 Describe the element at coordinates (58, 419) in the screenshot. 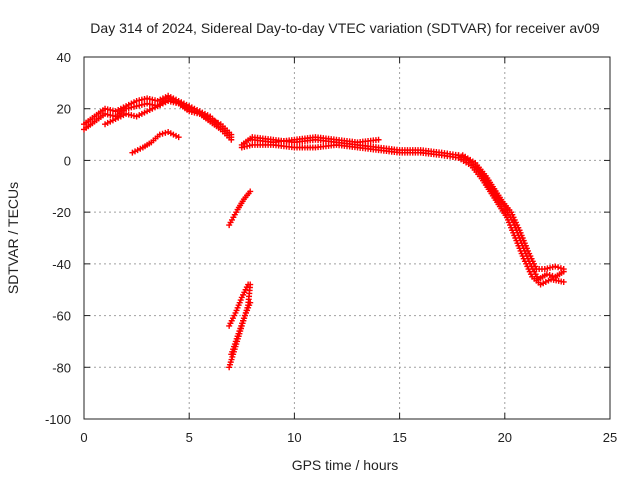

I see `y-tick-label: -100` at that location.